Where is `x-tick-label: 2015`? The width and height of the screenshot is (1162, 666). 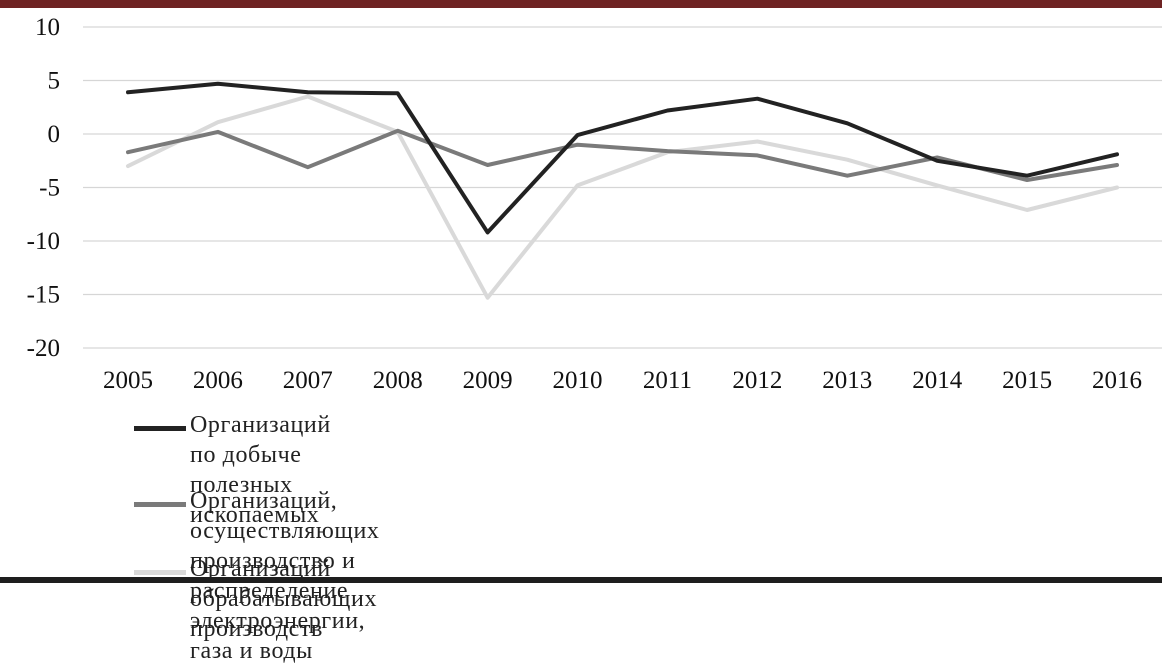 x-tick-label: 2015 is located at coordinates (1027, 380).